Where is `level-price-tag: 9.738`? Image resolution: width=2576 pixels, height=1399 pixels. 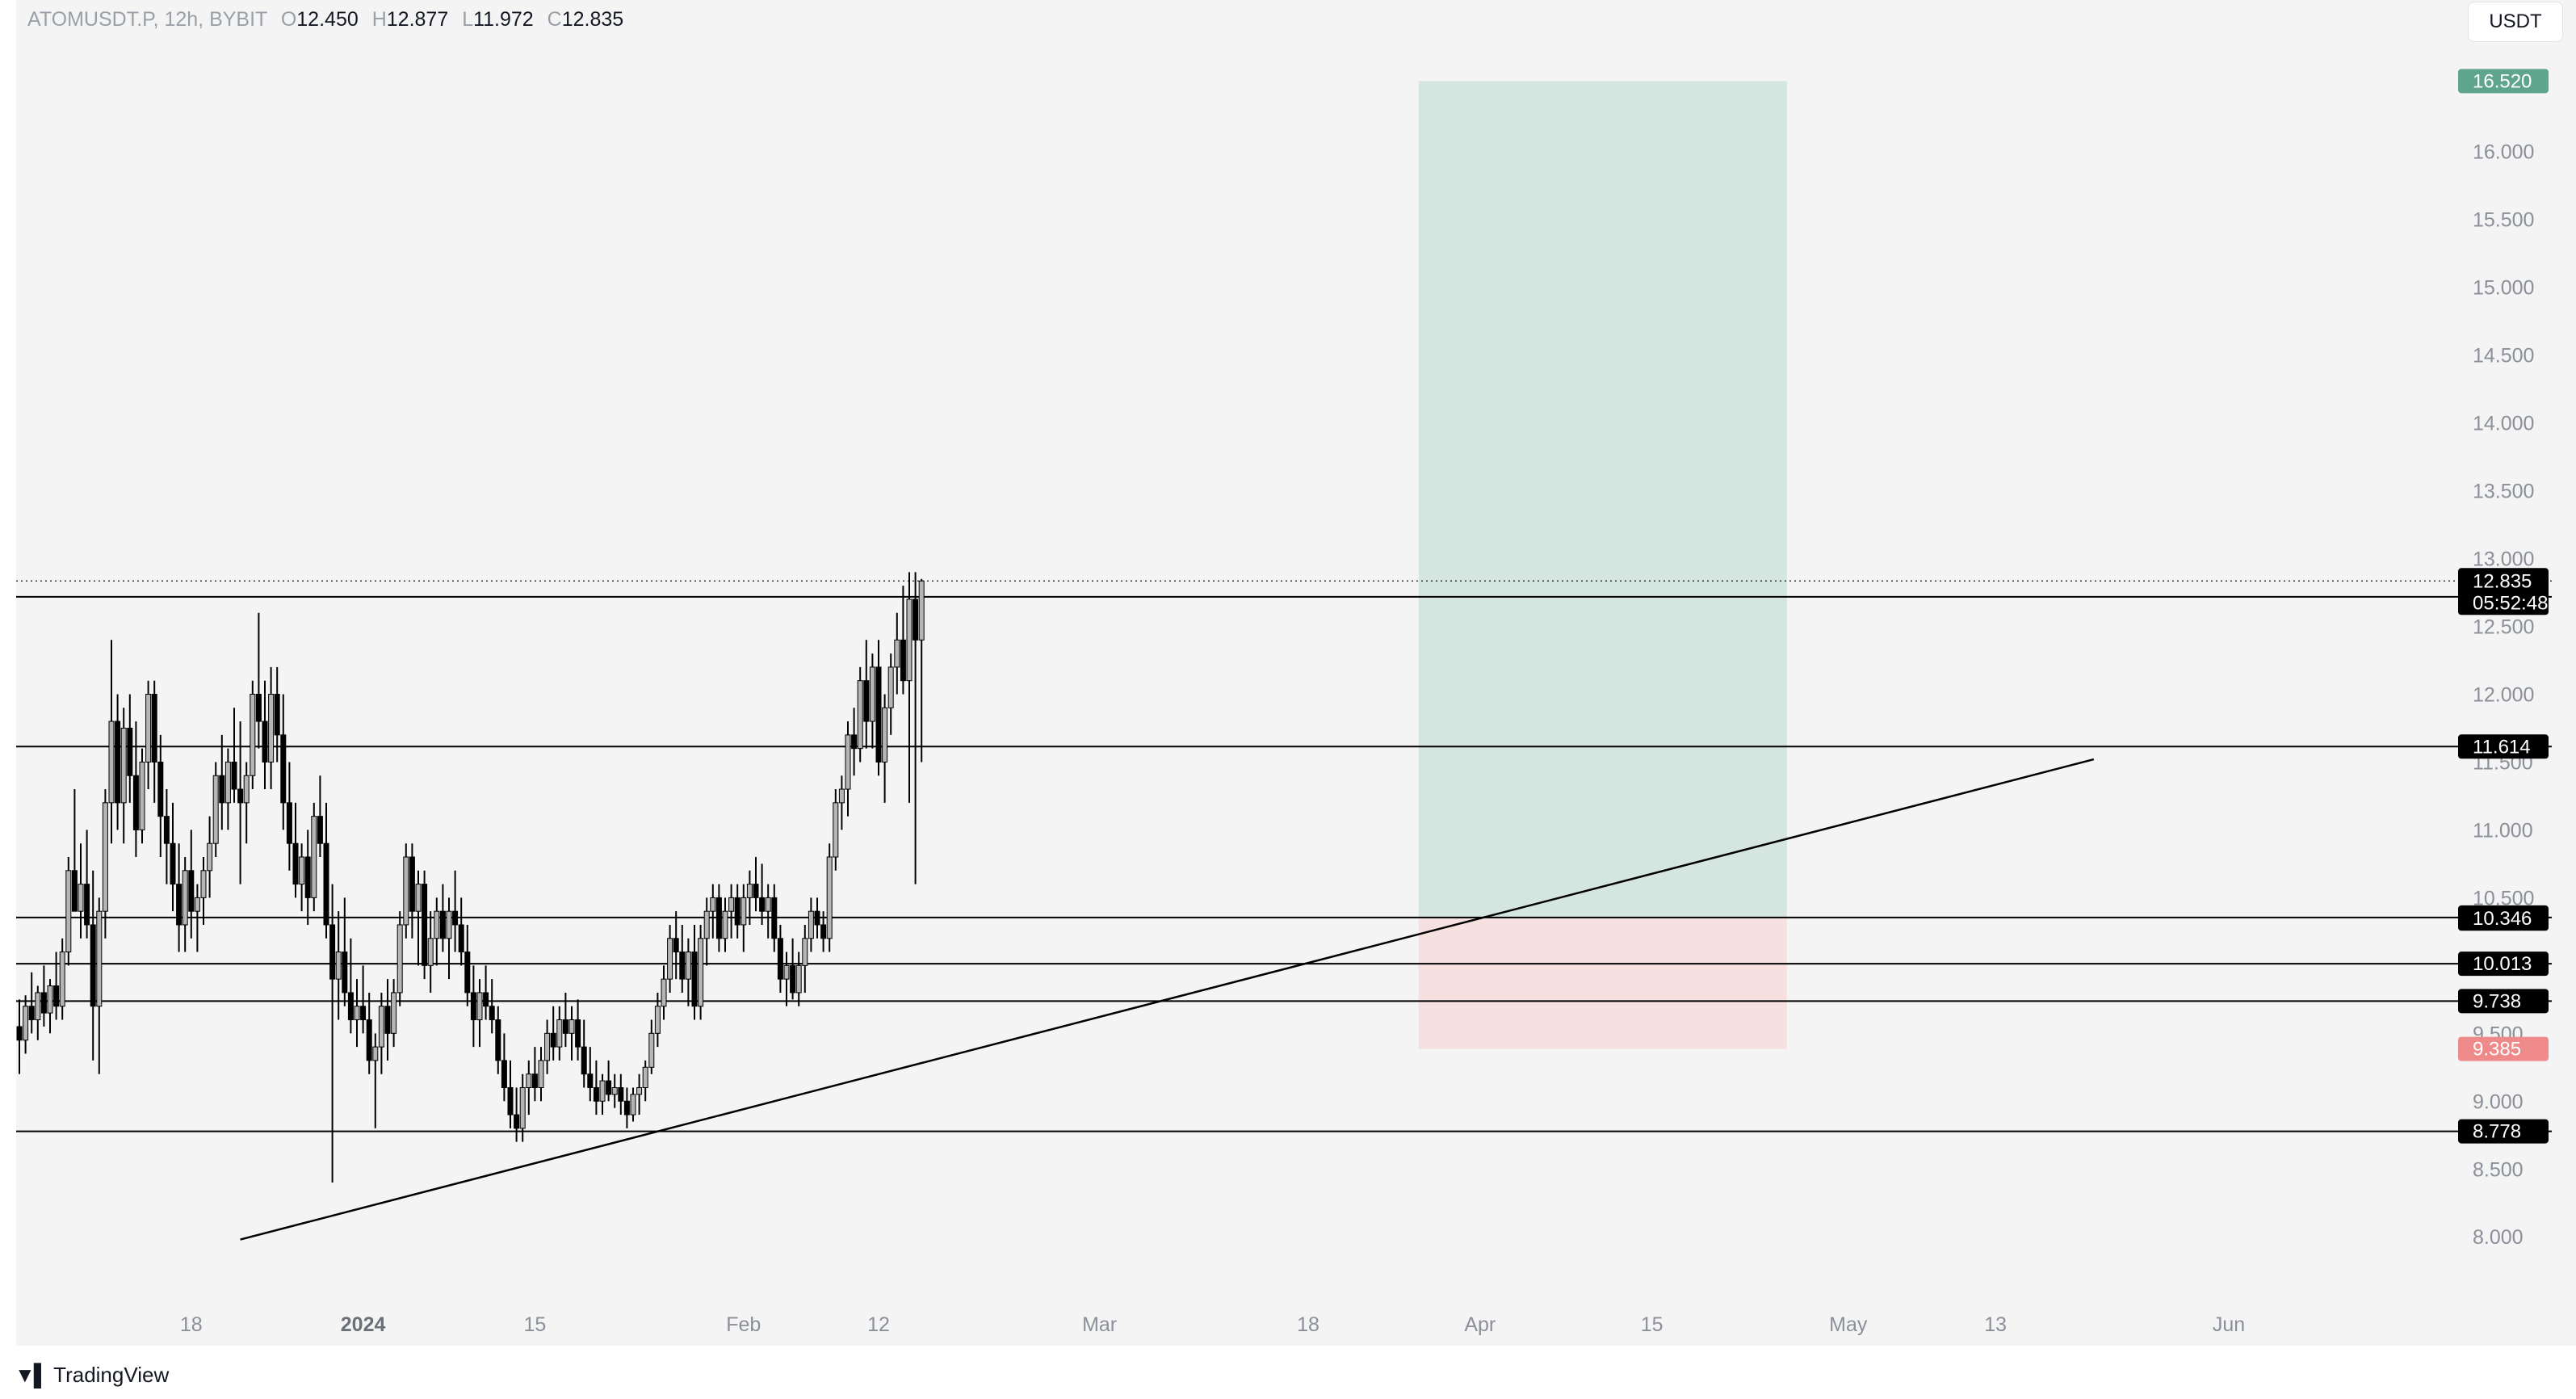 level-price-tag: 9.738 is located at coordinates (2503, 1001).